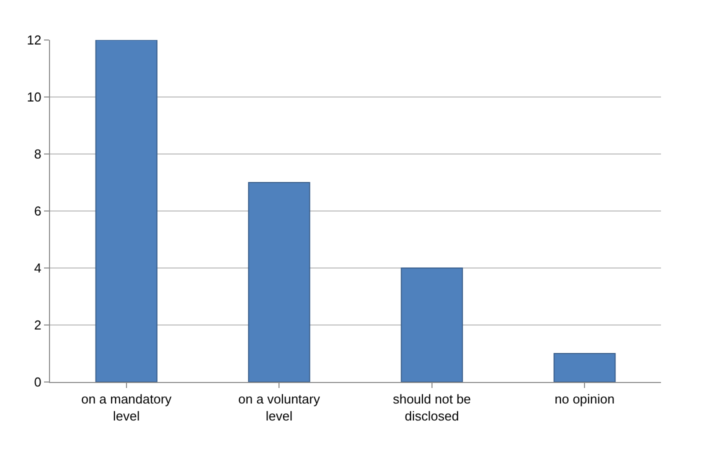 This screenshot has width=701, height=462. What do you see at coordinates (279, 408) in the screenshot?
I see `x-tick-label: on a voluntary level` at bounding box center [279, 408].